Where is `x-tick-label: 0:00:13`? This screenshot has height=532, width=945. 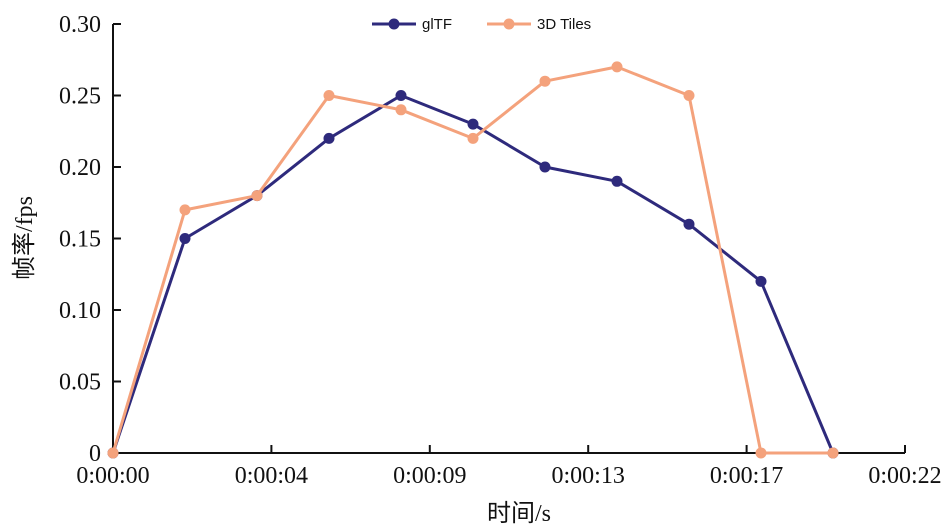 x-tick-label: 0:00:13 is located at coordinates (588, 476).